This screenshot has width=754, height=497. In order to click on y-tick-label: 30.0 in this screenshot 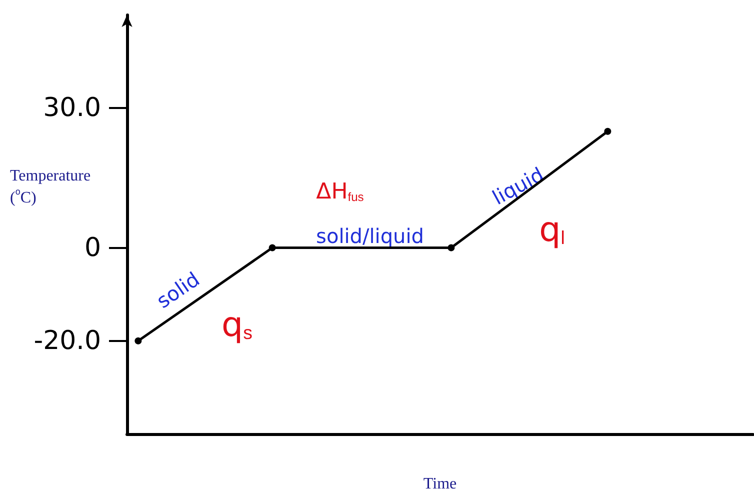, I will do `click(72, 108)`.